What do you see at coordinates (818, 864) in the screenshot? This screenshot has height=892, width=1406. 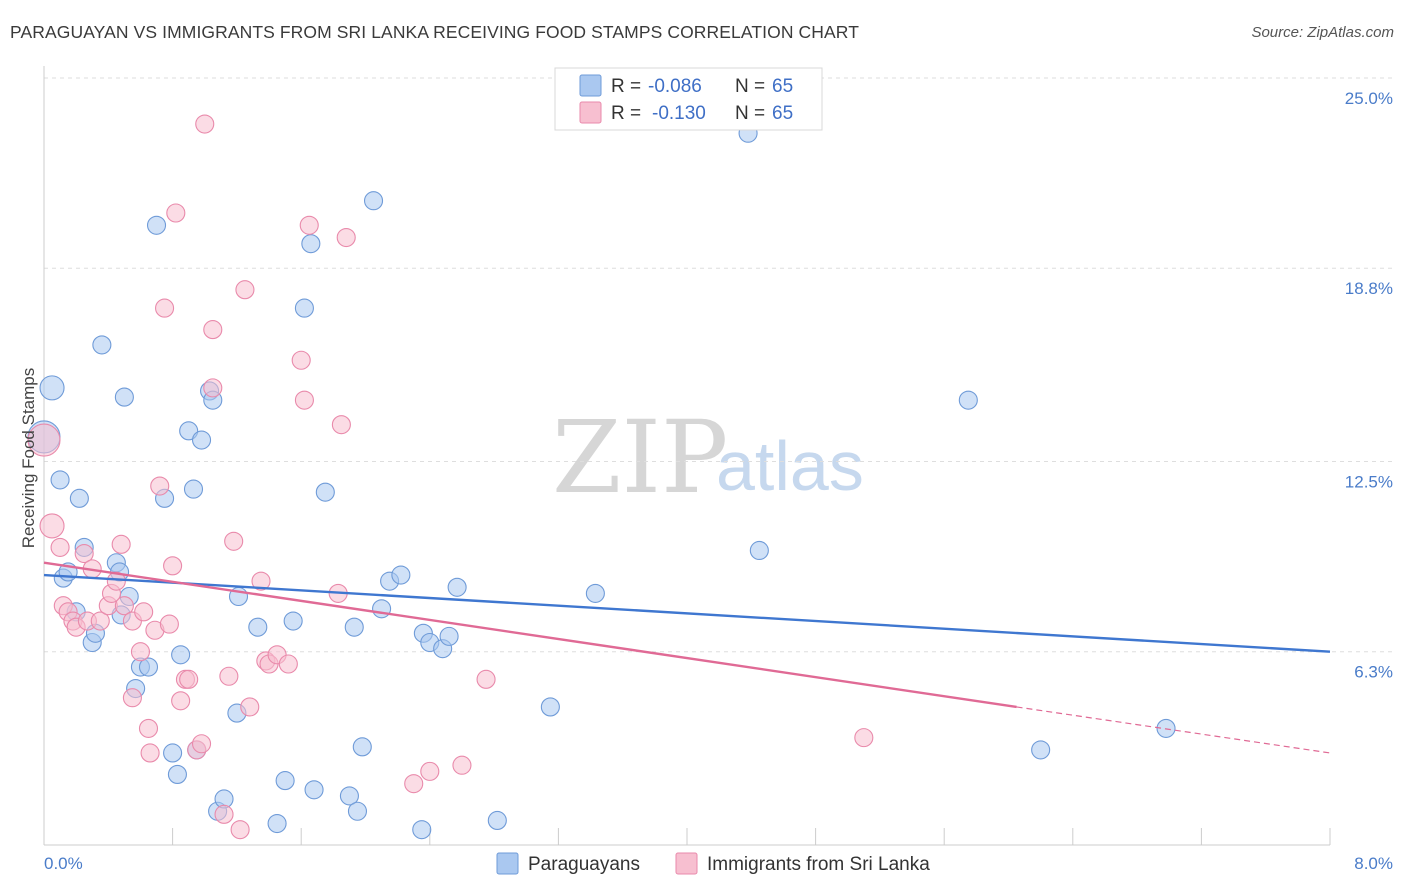 I see `bottom-legend-sri-lanka: Immigrants from Sri Lanka` at bounding box center [818, 864].